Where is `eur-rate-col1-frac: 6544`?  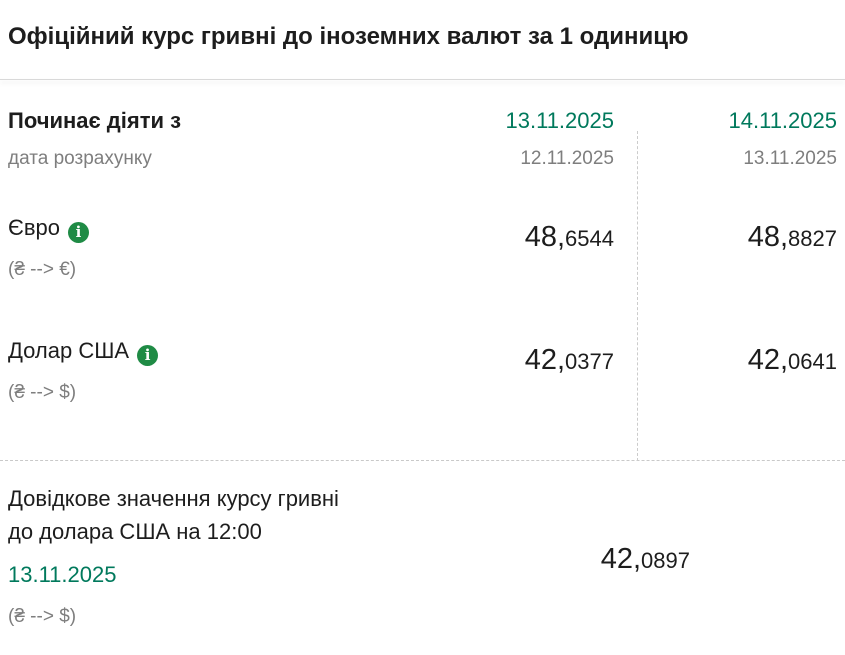
eur-rate-col1-frac: 6544 is located at coordinates (589, 238).